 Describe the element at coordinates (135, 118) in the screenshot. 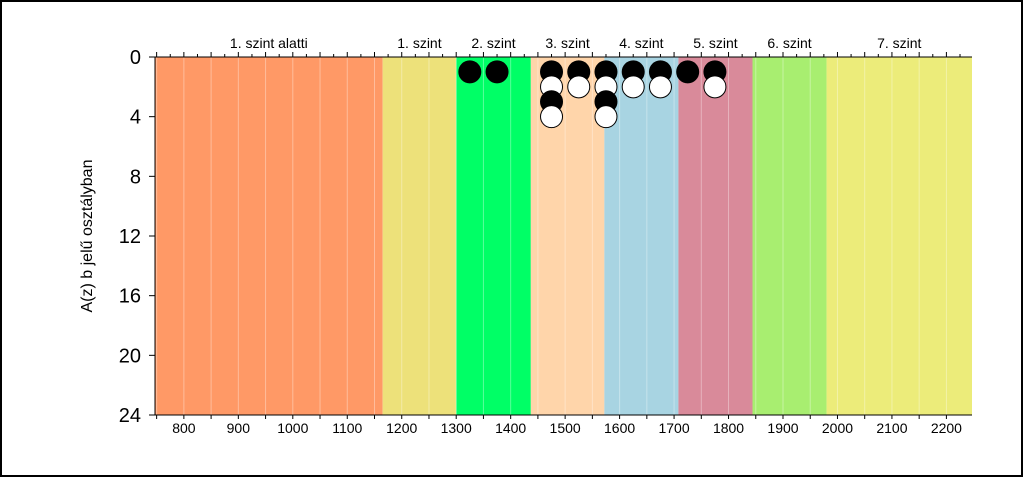

I see `y-tick-label: 4` at that location.